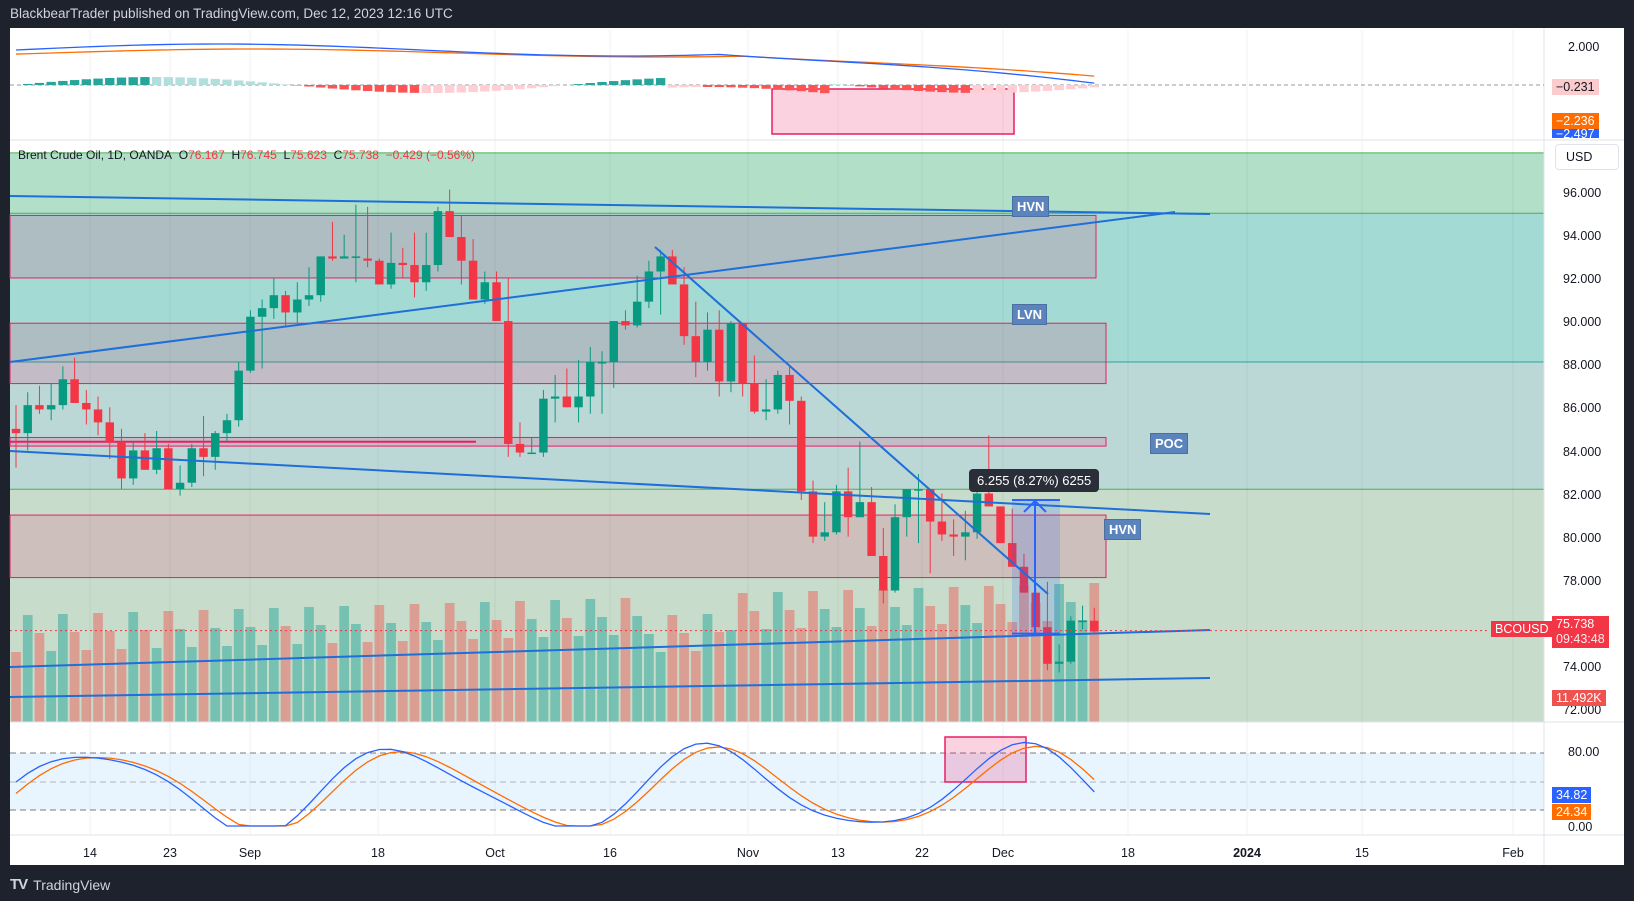 This screenshot has height=901, width=1634. Describe the element at coordinates (1582, 710) in the screenshot. I see `price-axis-label: 72.000` at that location.